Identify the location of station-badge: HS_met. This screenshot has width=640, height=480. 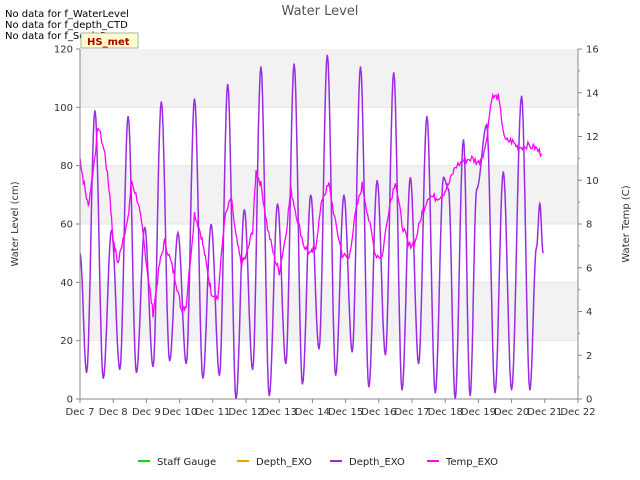
(109, 40).